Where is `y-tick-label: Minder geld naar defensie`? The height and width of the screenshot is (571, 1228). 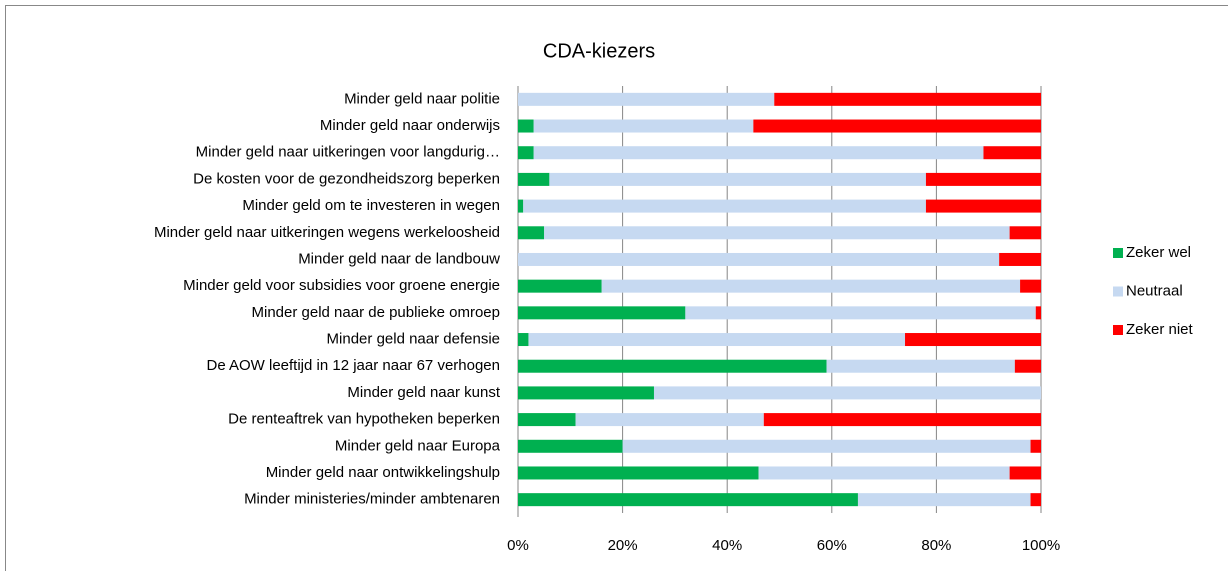
y-tick-label: Minder geld naar defensie is located at coordinates (413, 339).